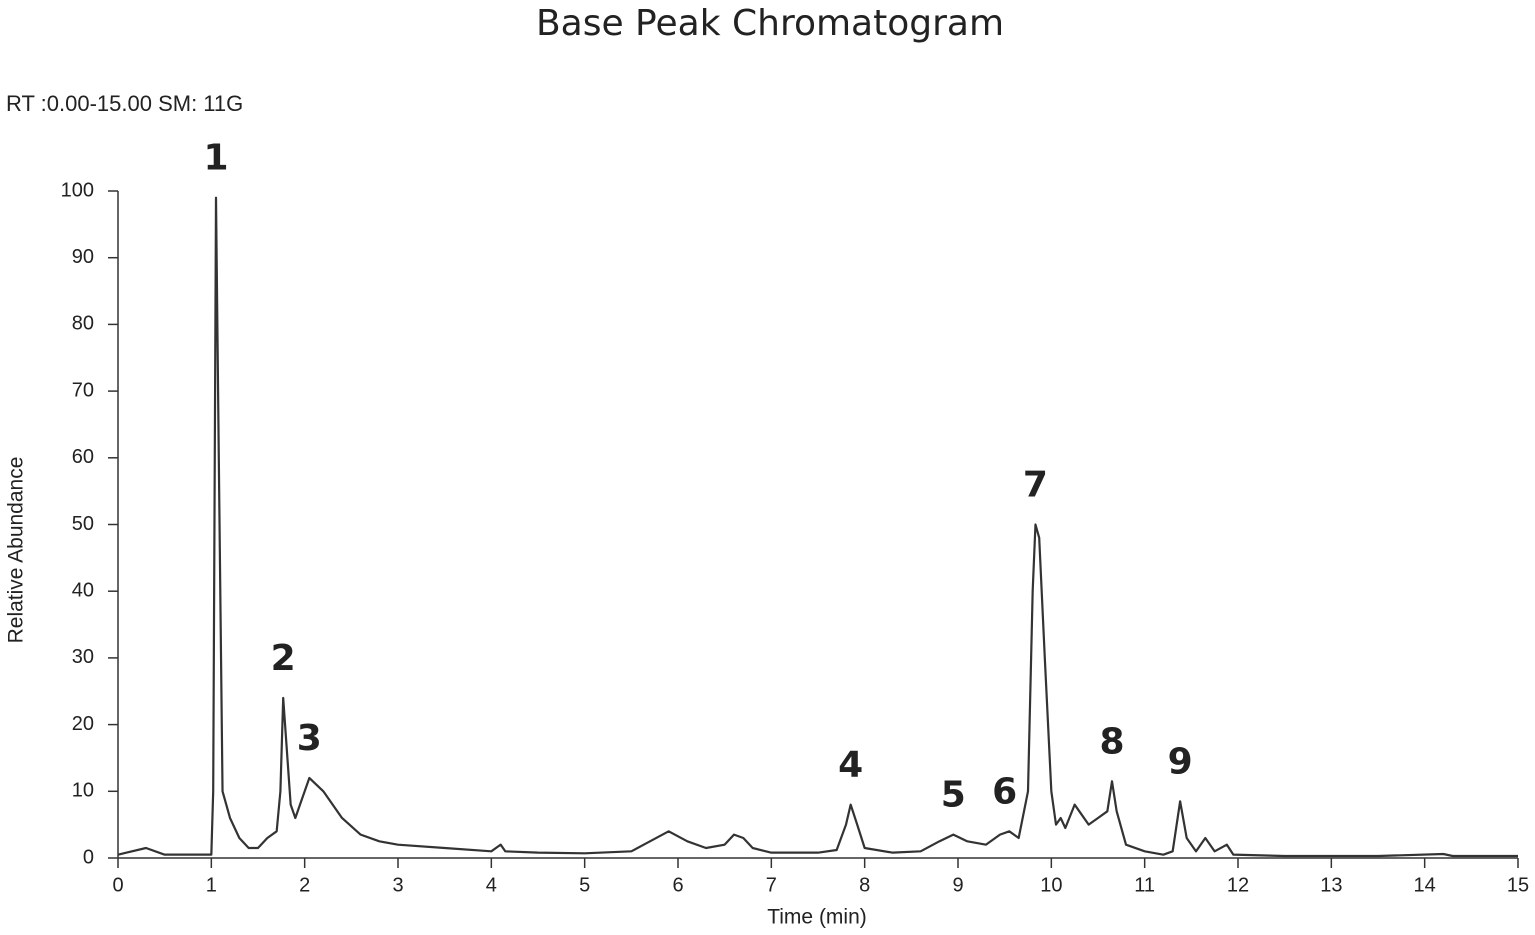  Describe the element at coordinates (1004, 791) in the screenshot. I see `peak-label: 6` at that location.